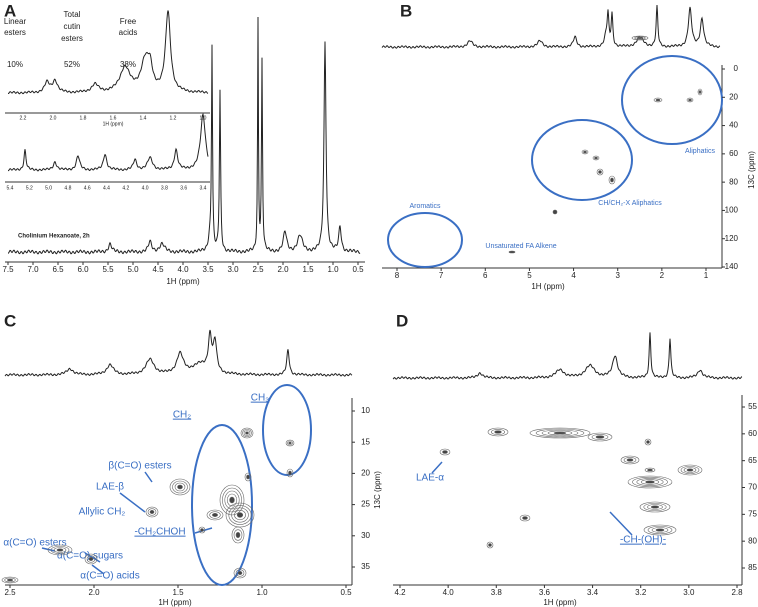 The height and width of the screenshot is (607, 758). I want to click on x-tick-label: 3.4, so click(203, 188).